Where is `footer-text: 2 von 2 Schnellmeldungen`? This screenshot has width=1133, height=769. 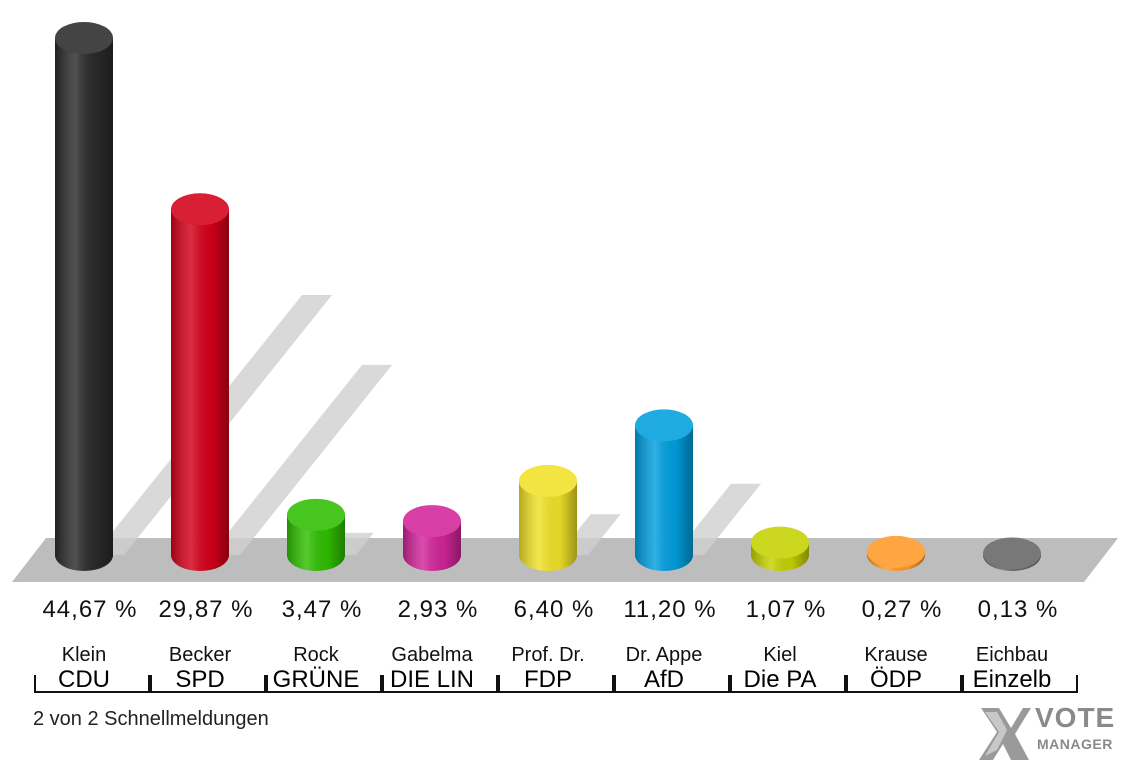
footer-text: 2 von 2 Schnellmeldungen is located at coordinates (151, 719).